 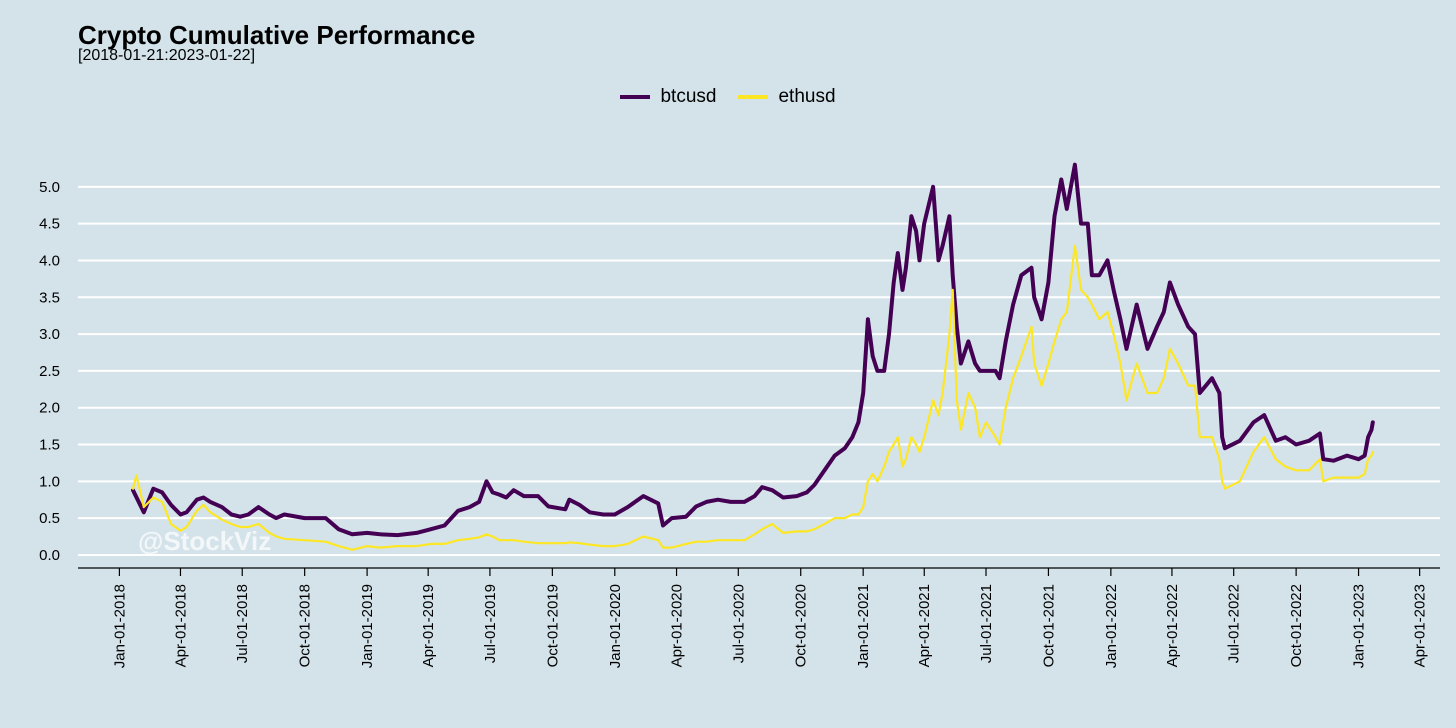 What do you see at coordinates (807, 96) in the screenshot?
I see `legend-label-ethusd: ethusd` at bounding box center [807, 96].